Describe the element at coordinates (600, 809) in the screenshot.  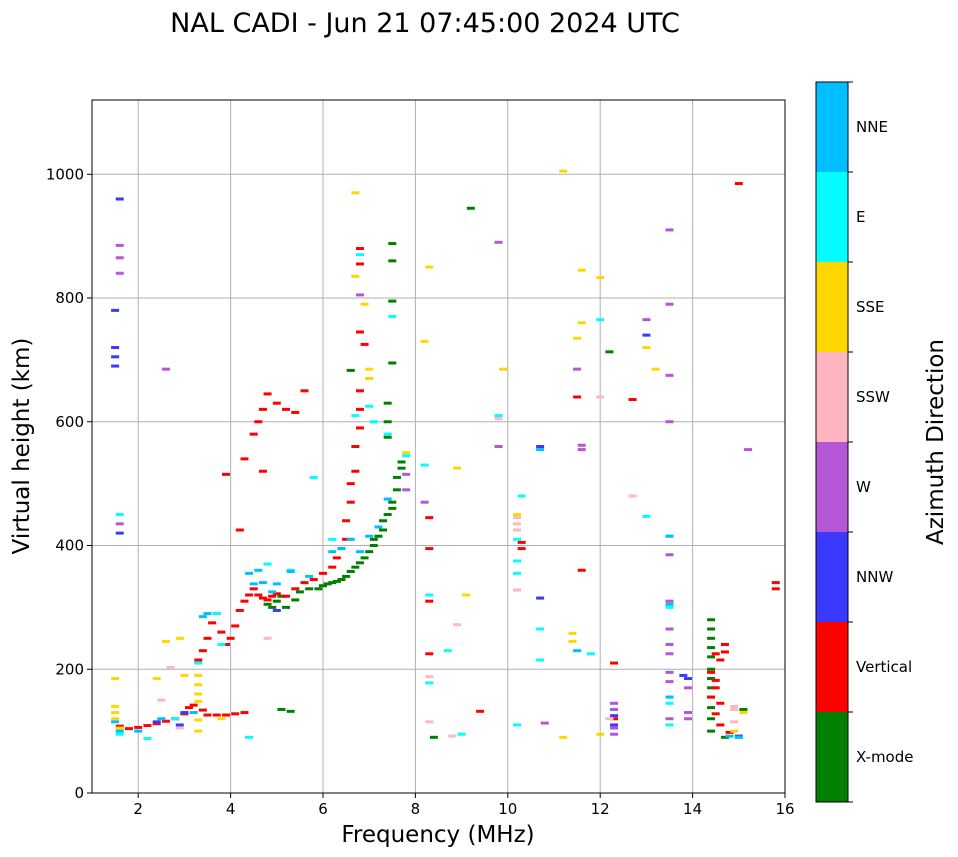
I see `x-tick-label: 12` at that location.